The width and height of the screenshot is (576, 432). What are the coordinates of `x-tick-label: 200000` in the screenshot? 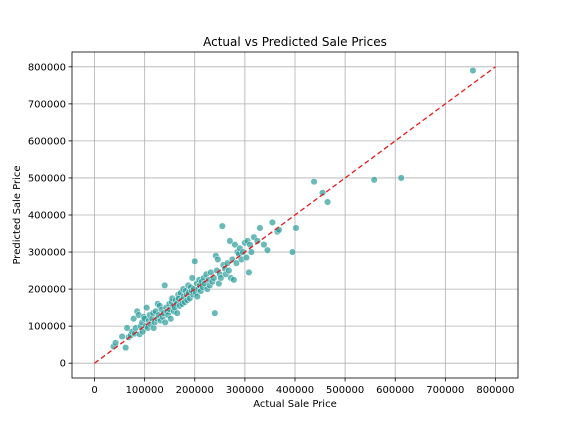 It's located at (195, 390).